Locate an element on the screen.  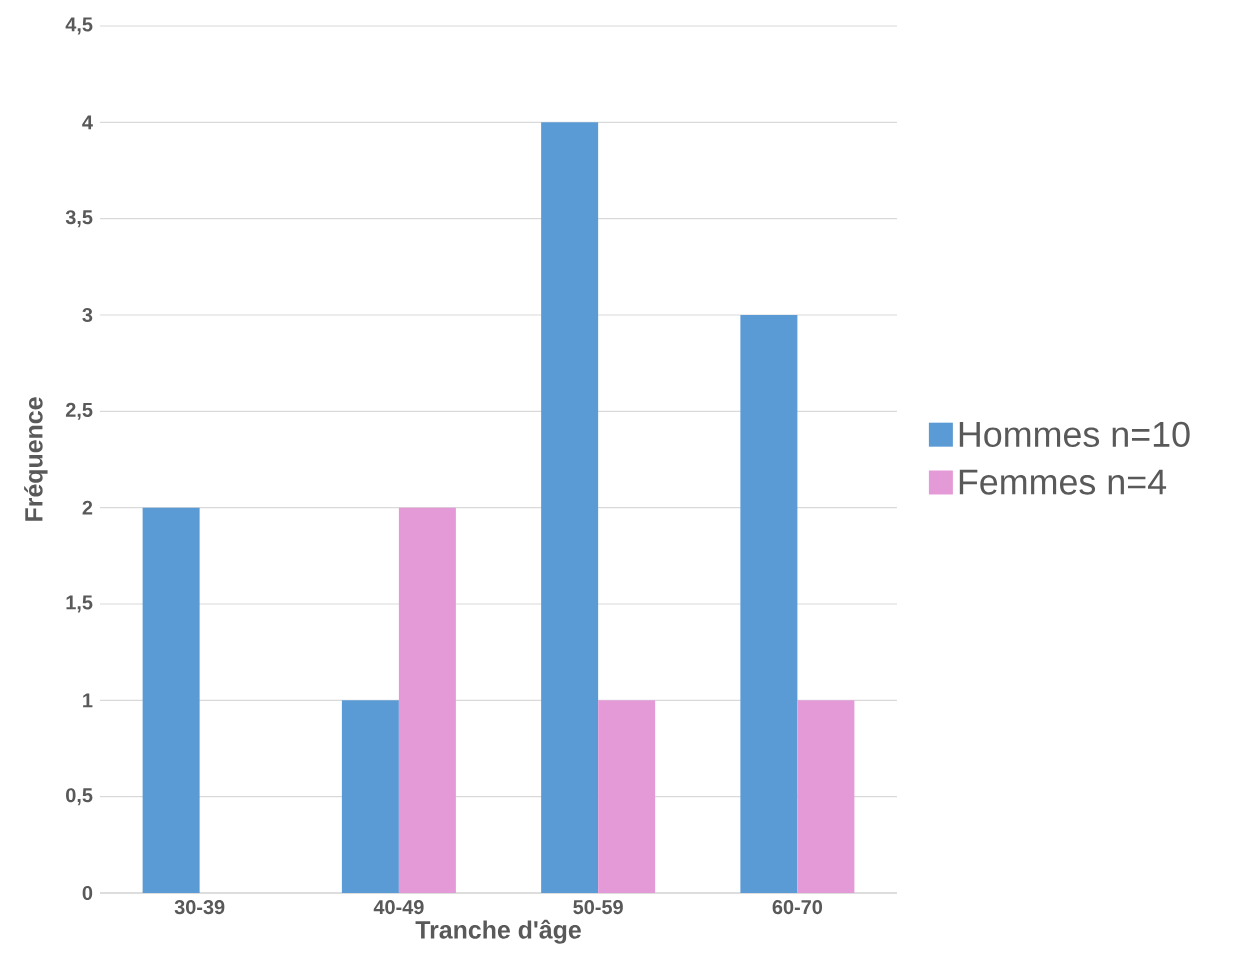
y-tick-label: 4,5 is located at coordinates (79, 26).